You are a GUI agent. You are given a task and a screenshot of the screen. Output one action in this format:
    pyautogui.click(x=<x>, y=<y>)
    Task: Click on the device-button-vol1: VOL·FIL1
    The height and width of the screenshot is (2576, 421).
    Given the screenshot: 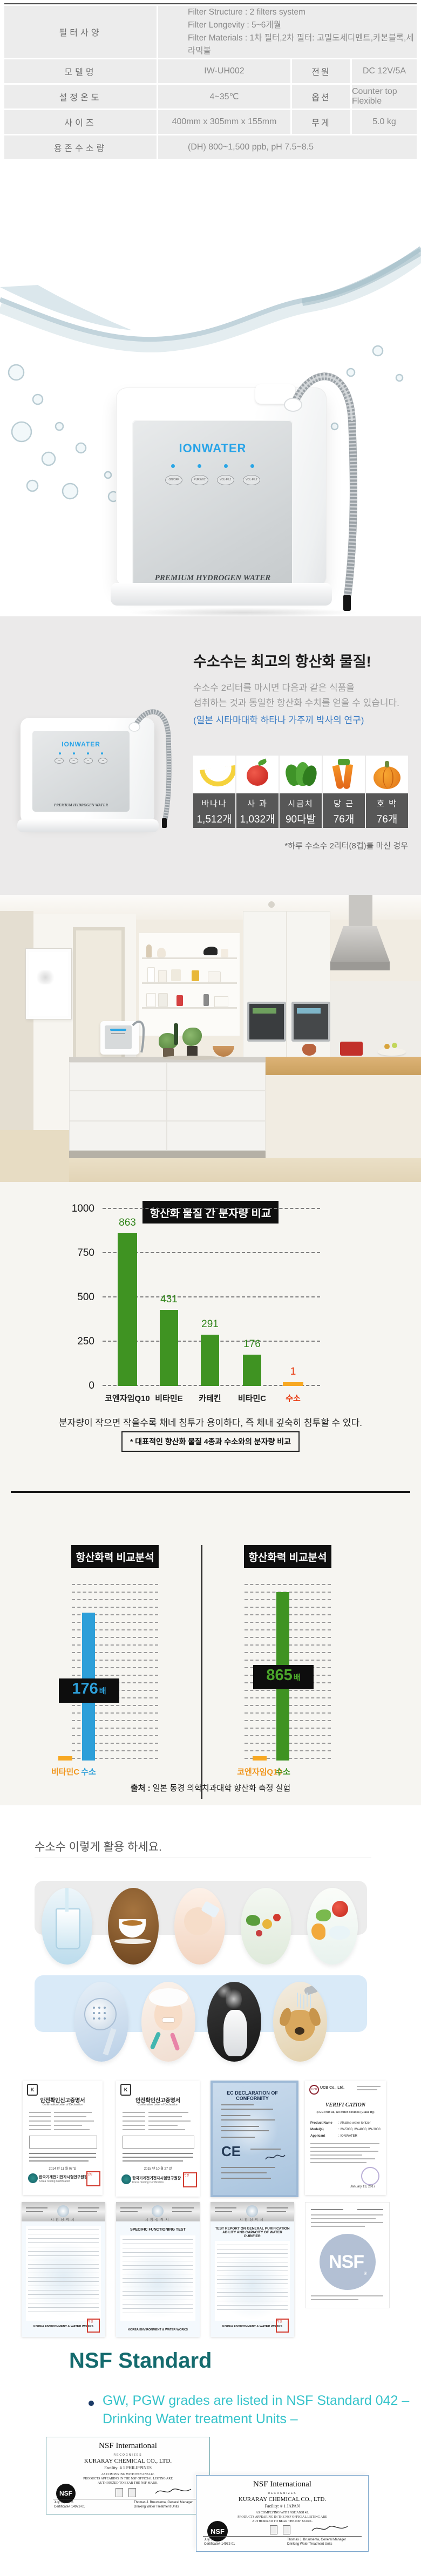 What is the action you would take?
    pyautogui.click(x=225, y=480)
    